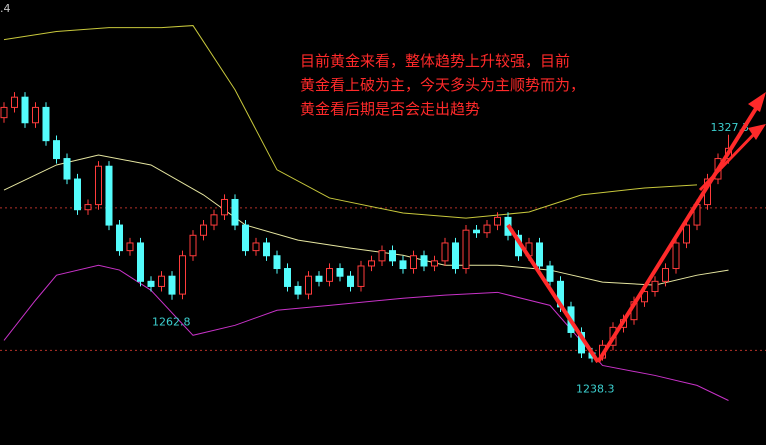  What do you see at coordinates (730, 127) in the screenshot?
I see `high-label: 1327.3` at bounding box center [730, 127].